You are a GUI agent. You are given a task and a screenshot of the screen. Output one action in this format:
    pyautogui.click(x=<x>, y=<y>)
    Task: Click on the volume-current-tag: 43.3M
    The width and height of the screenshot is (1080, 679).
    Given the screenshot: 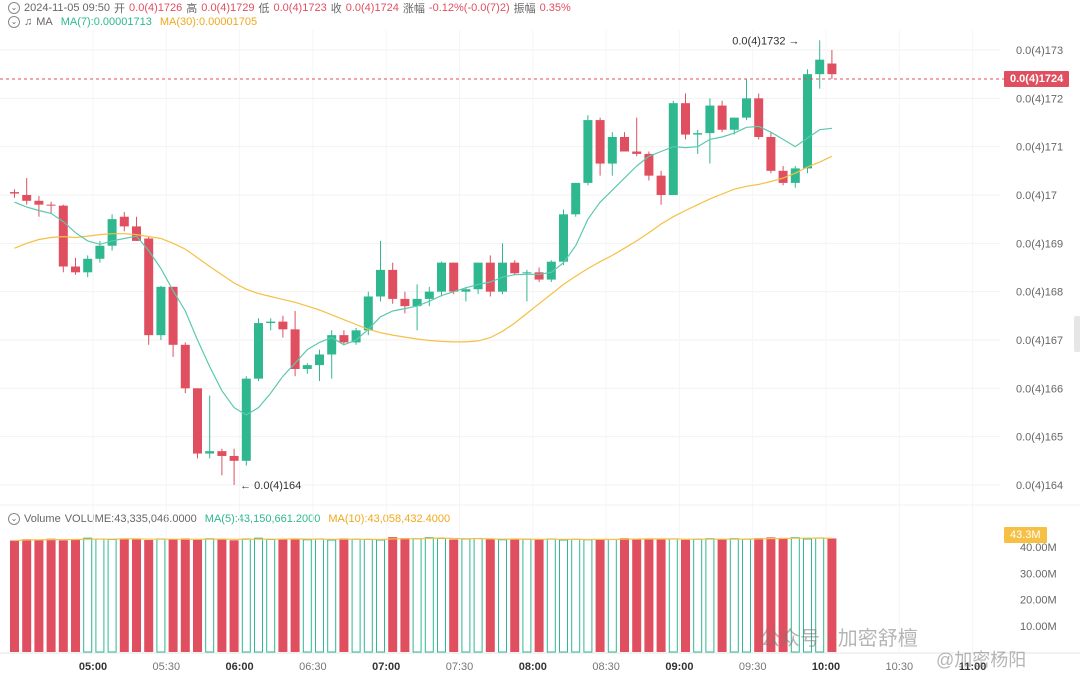 What is the action you would take?
    pyautogui.click(x=1025, y=535)
    